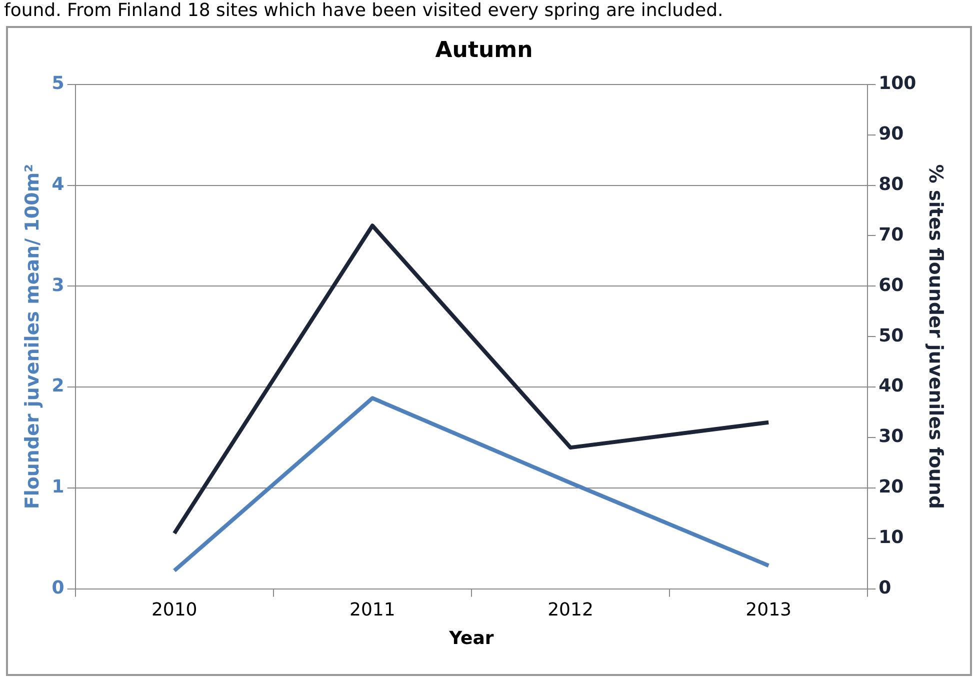 This screenshot has width=976, height=682. I want to click on y2-tick-label: 20, so click(891, 487).